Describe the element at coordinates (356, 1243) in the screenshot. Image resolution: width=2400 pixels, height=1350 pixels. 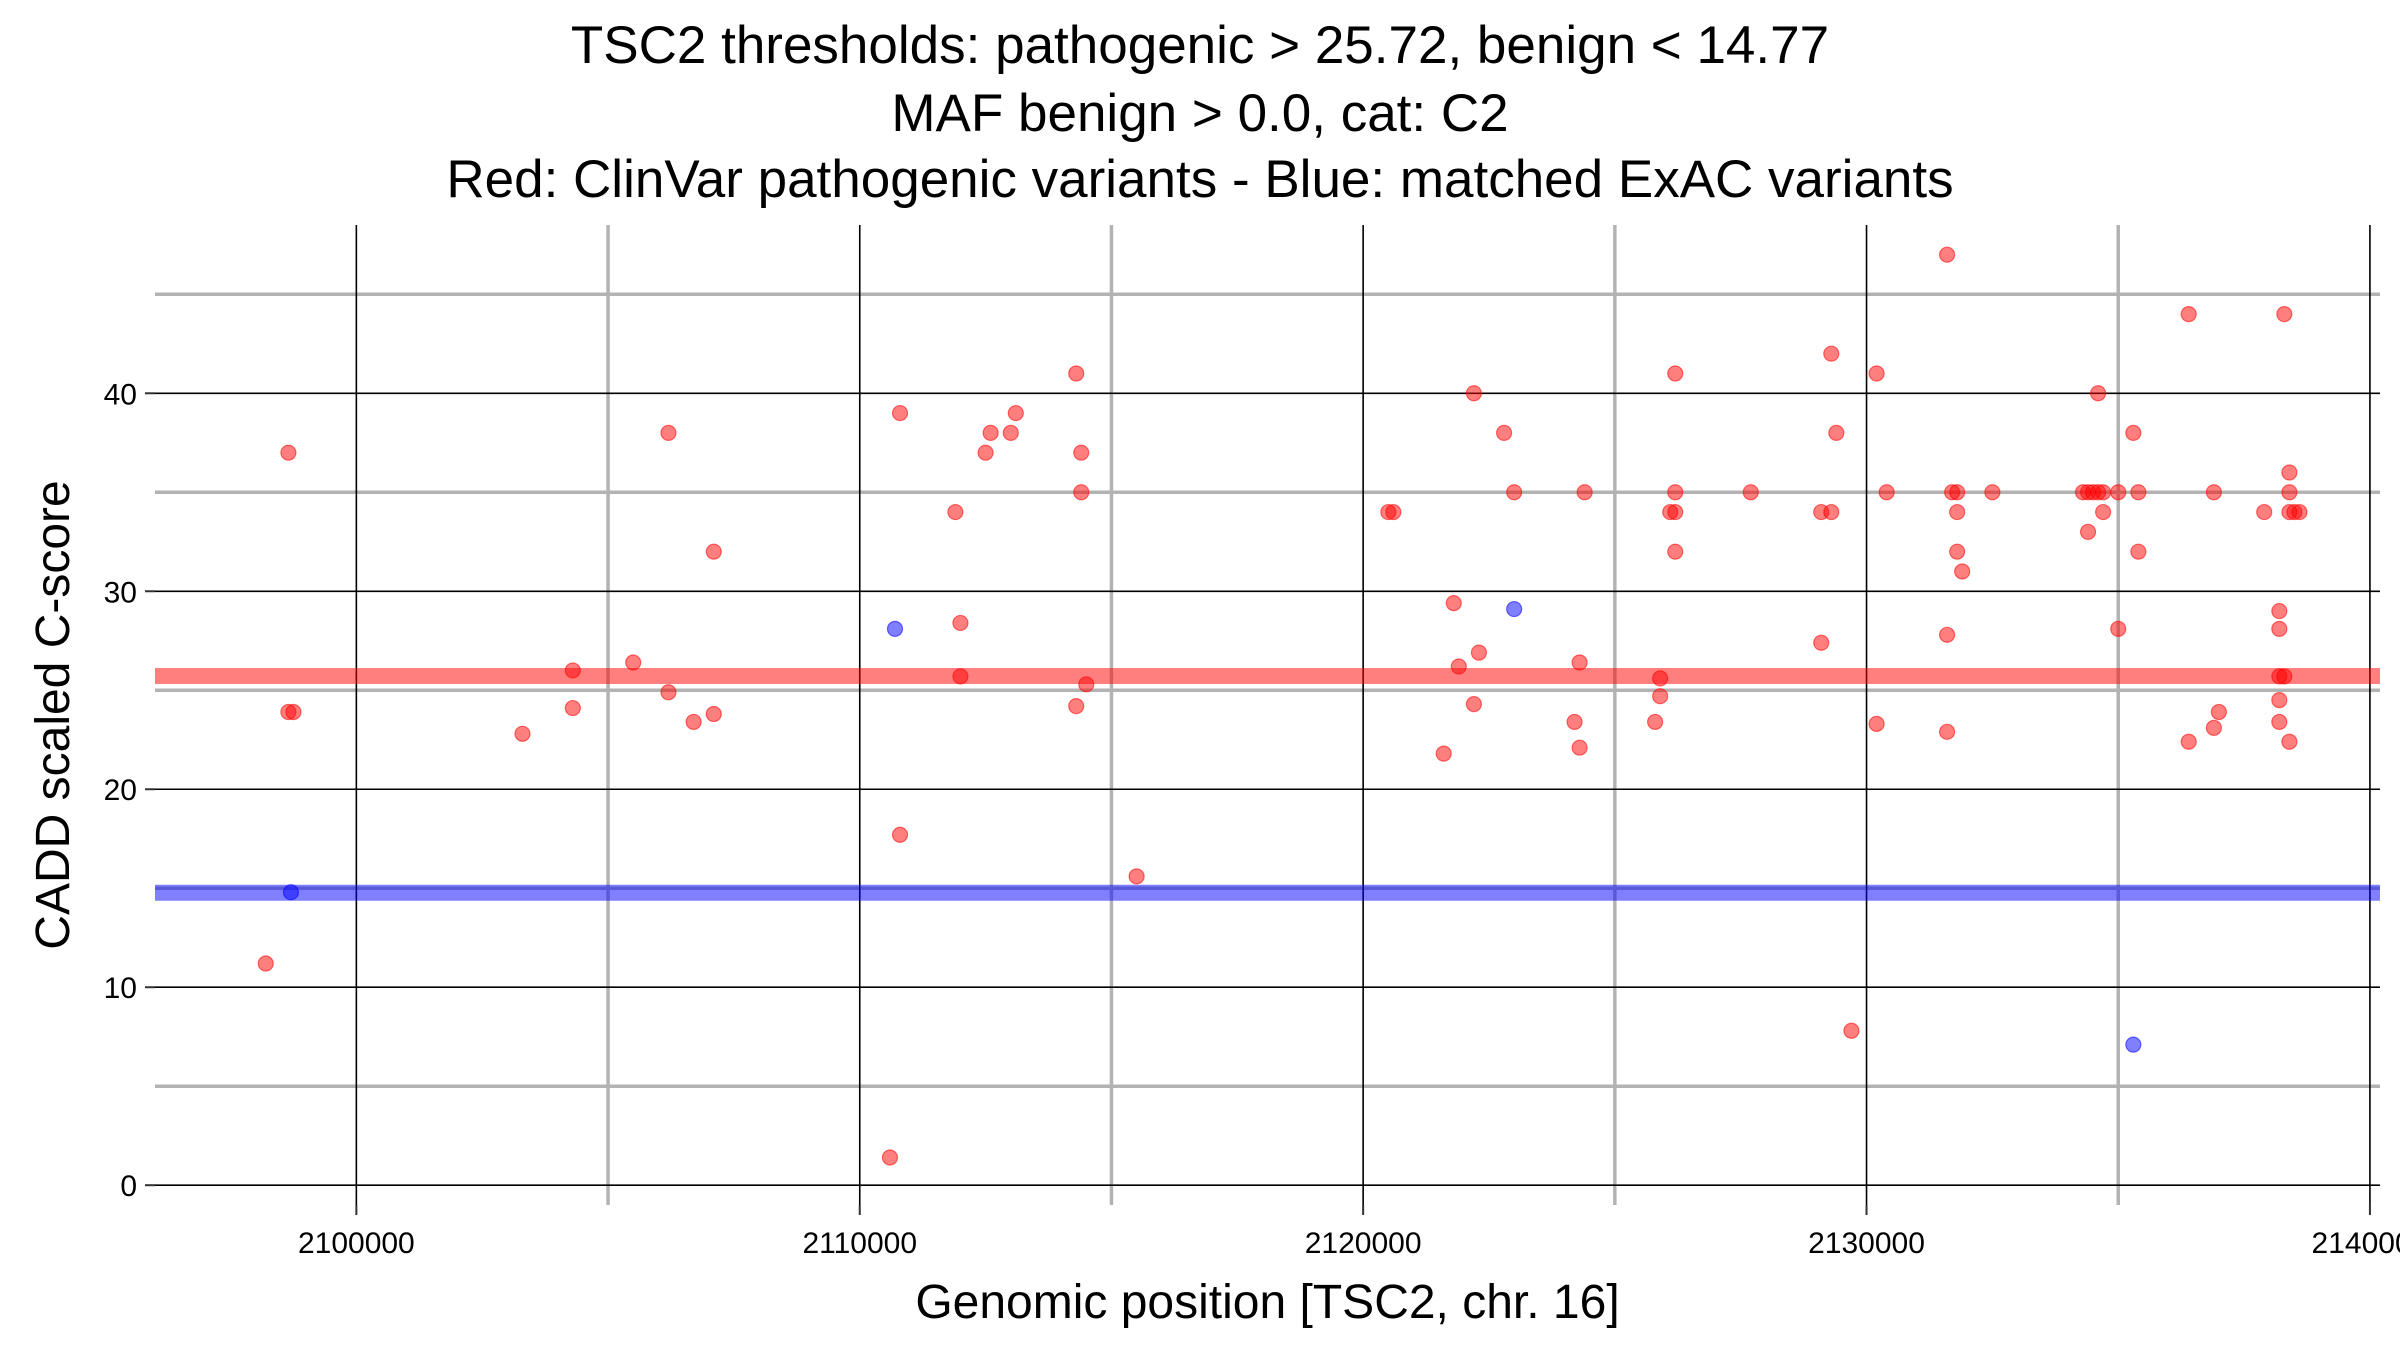
I see `x-tick-label: 2100000` at that location.